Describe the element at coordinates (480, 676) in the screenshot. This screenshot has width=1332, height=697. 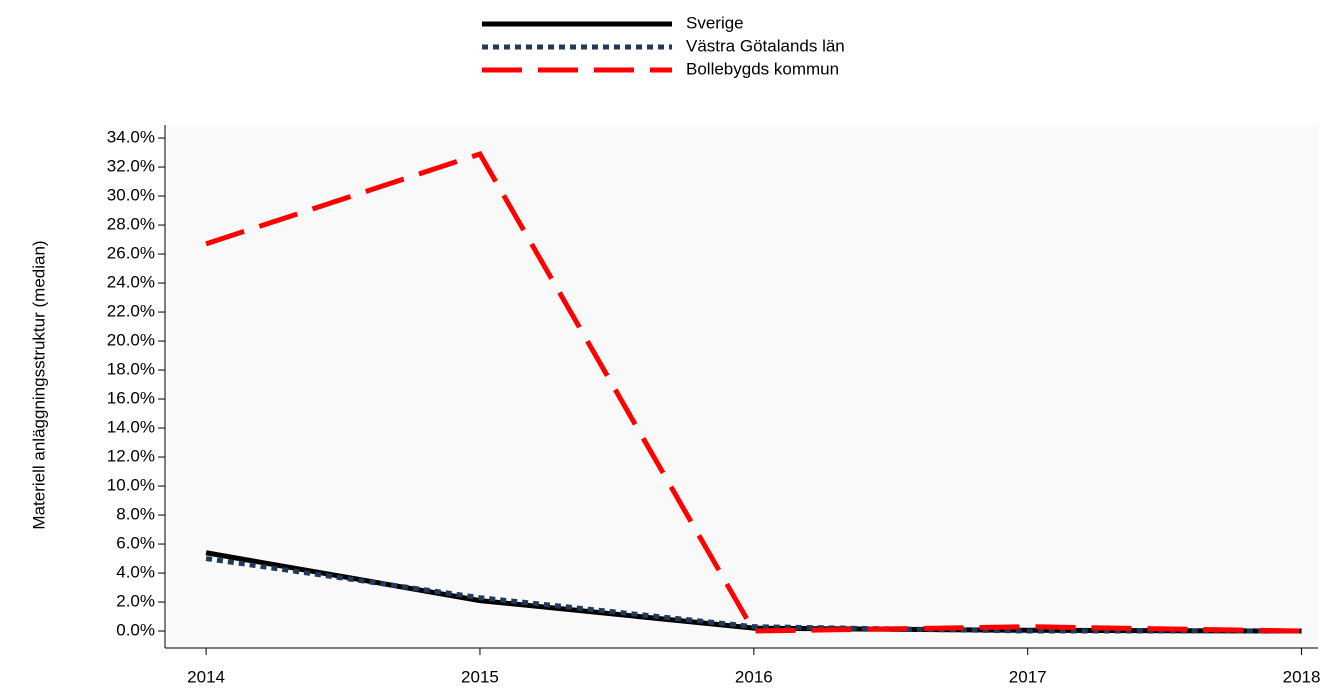
I see `x-tick-label: 2015` at that location.